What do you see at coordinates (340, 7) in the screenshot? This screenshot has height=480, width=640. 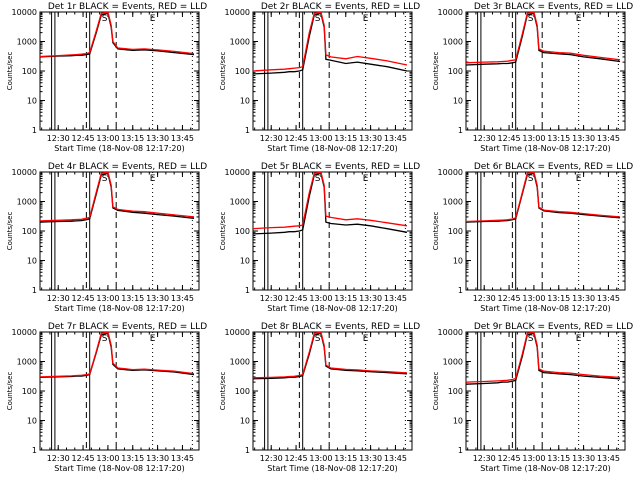 I see `panel-title: Det 2r BLACK = Events, RED = LLD` at bounding box center [340, 7].